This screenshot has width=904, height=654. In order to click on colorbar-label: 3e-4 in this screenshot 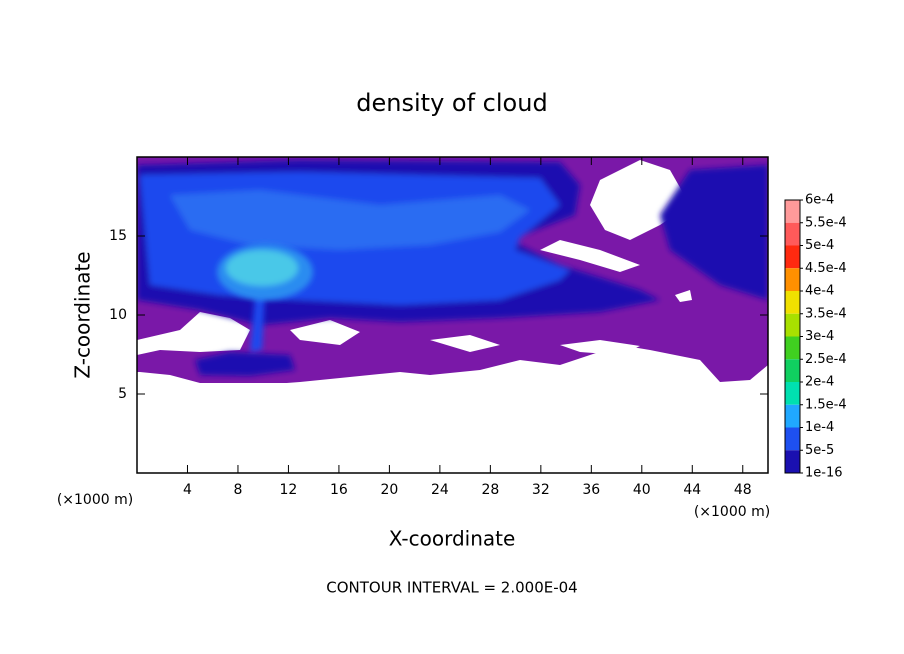, I will do `click(819, 336)`.